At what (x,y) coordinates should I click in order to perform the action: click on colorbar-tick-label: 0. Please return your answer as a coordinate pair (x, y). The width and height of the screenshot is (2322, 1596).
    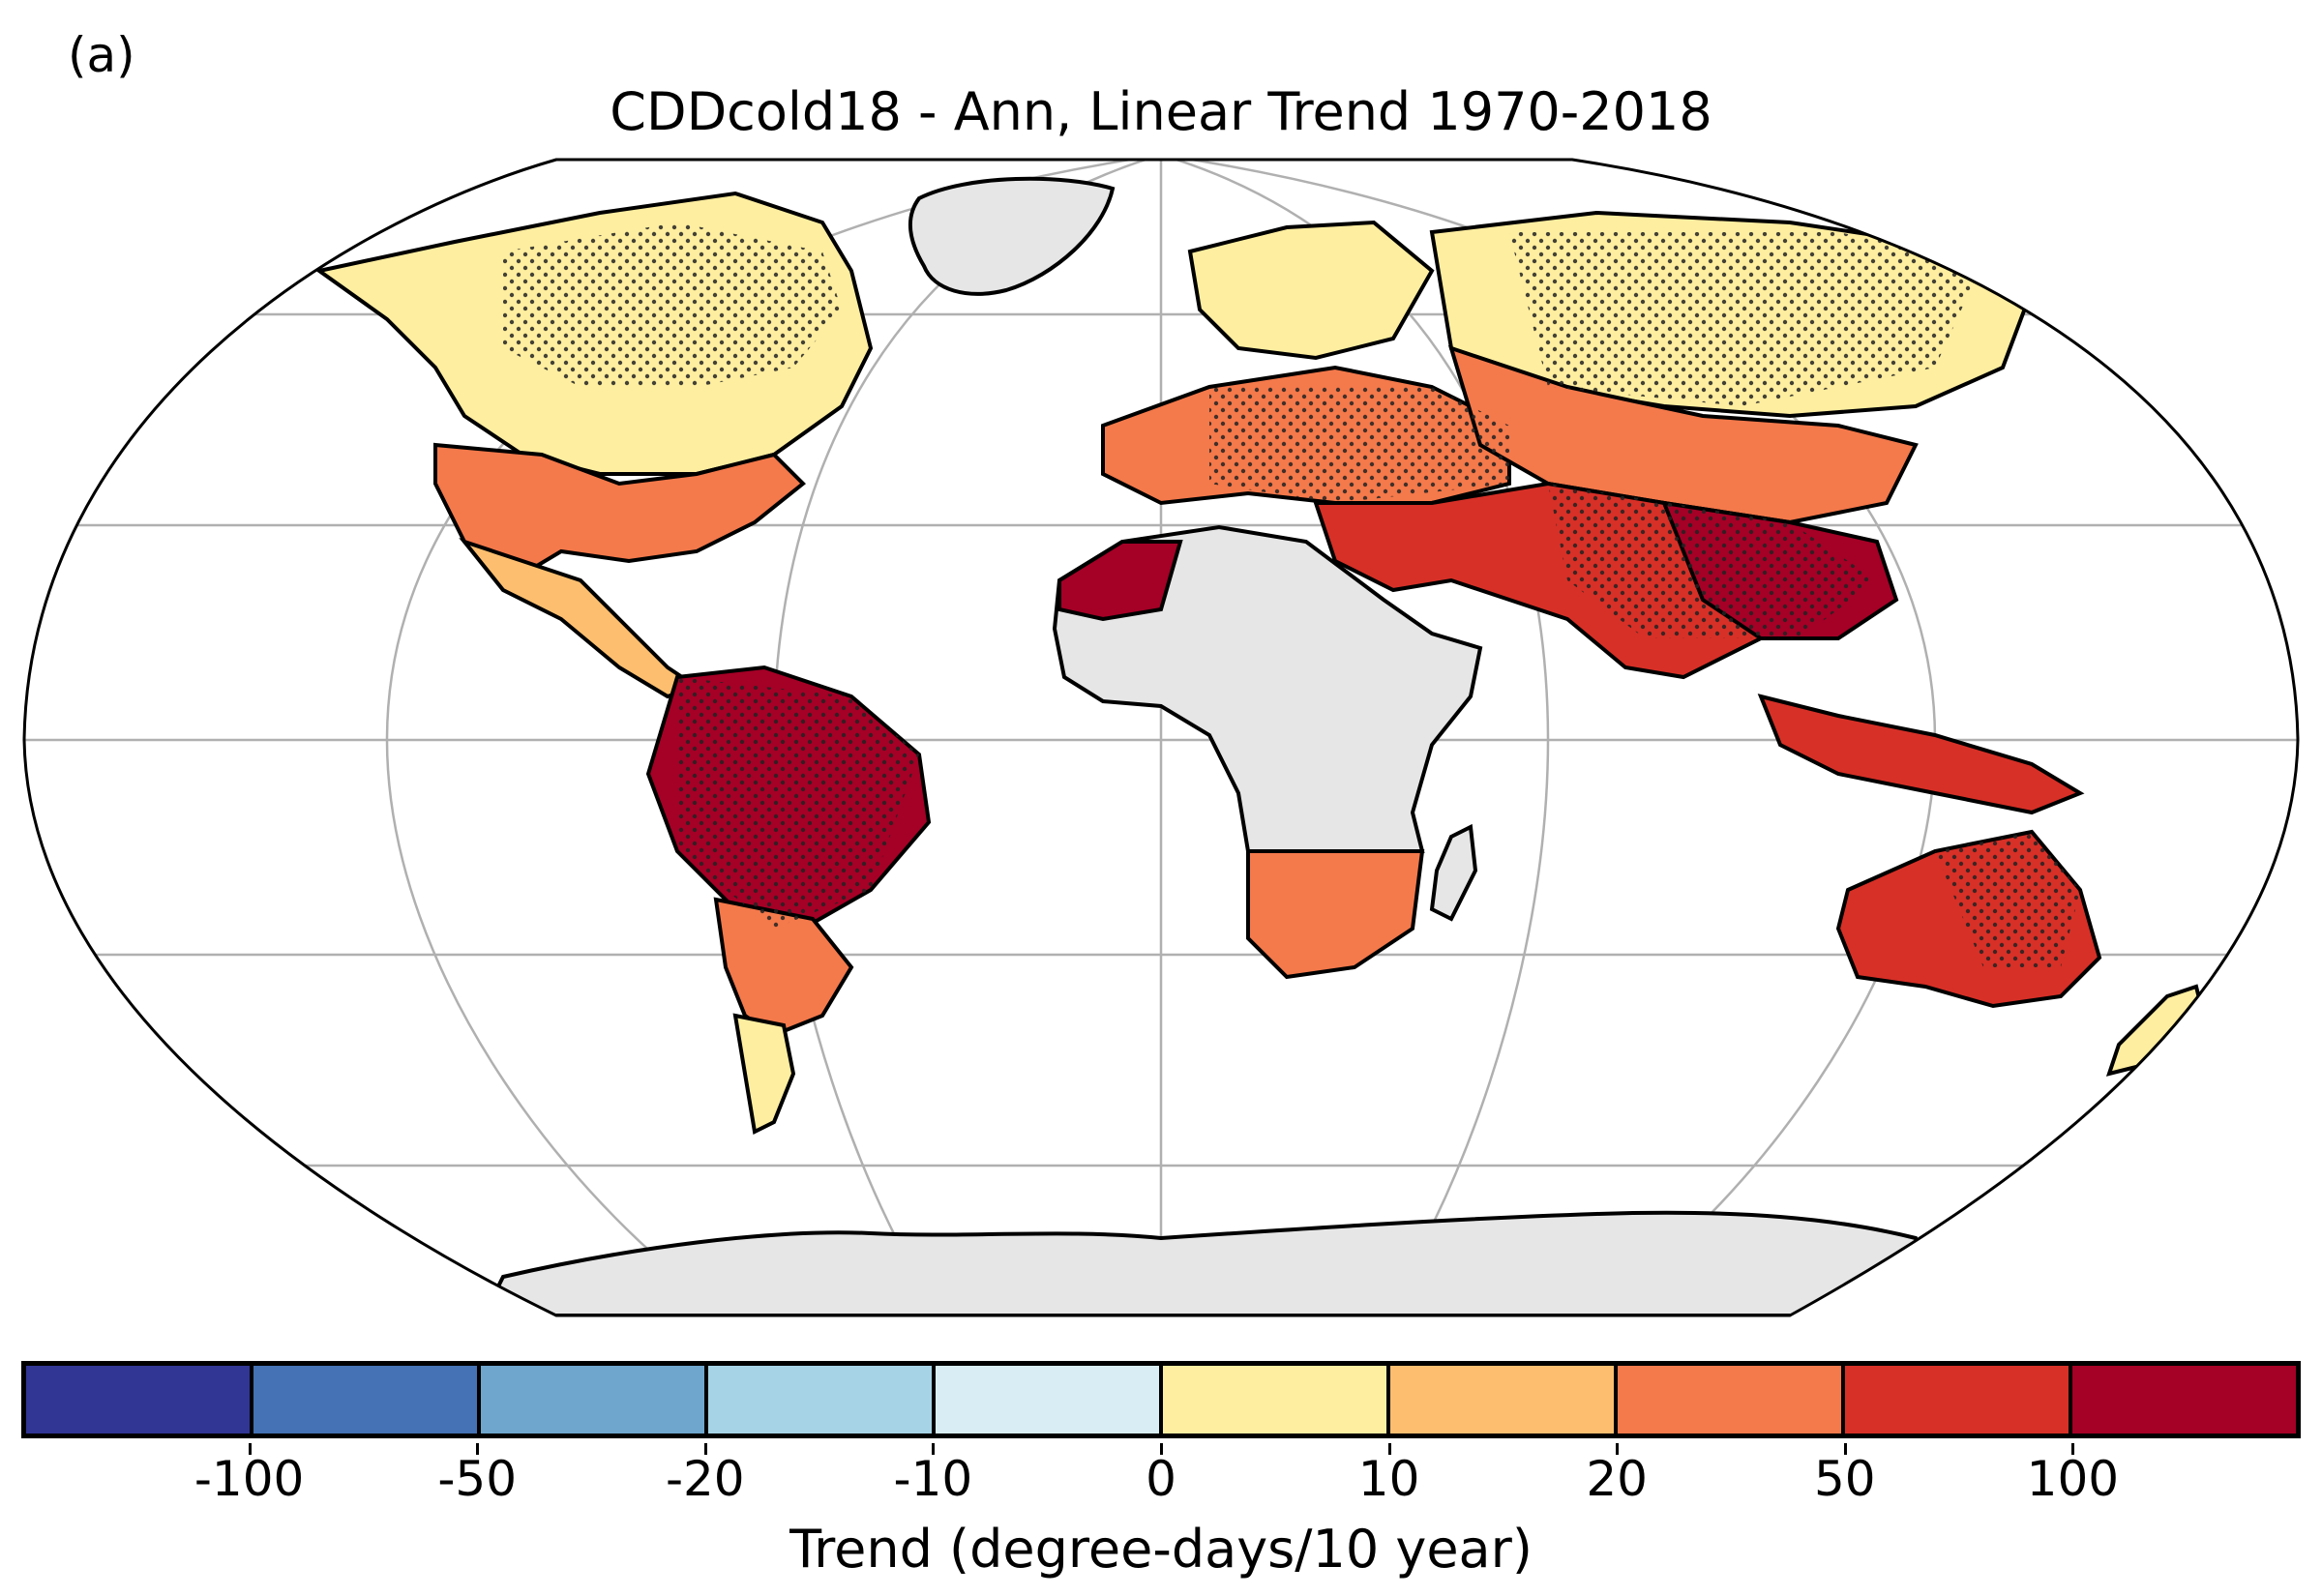
    Looking at the image, I should click on (1161, 1479).